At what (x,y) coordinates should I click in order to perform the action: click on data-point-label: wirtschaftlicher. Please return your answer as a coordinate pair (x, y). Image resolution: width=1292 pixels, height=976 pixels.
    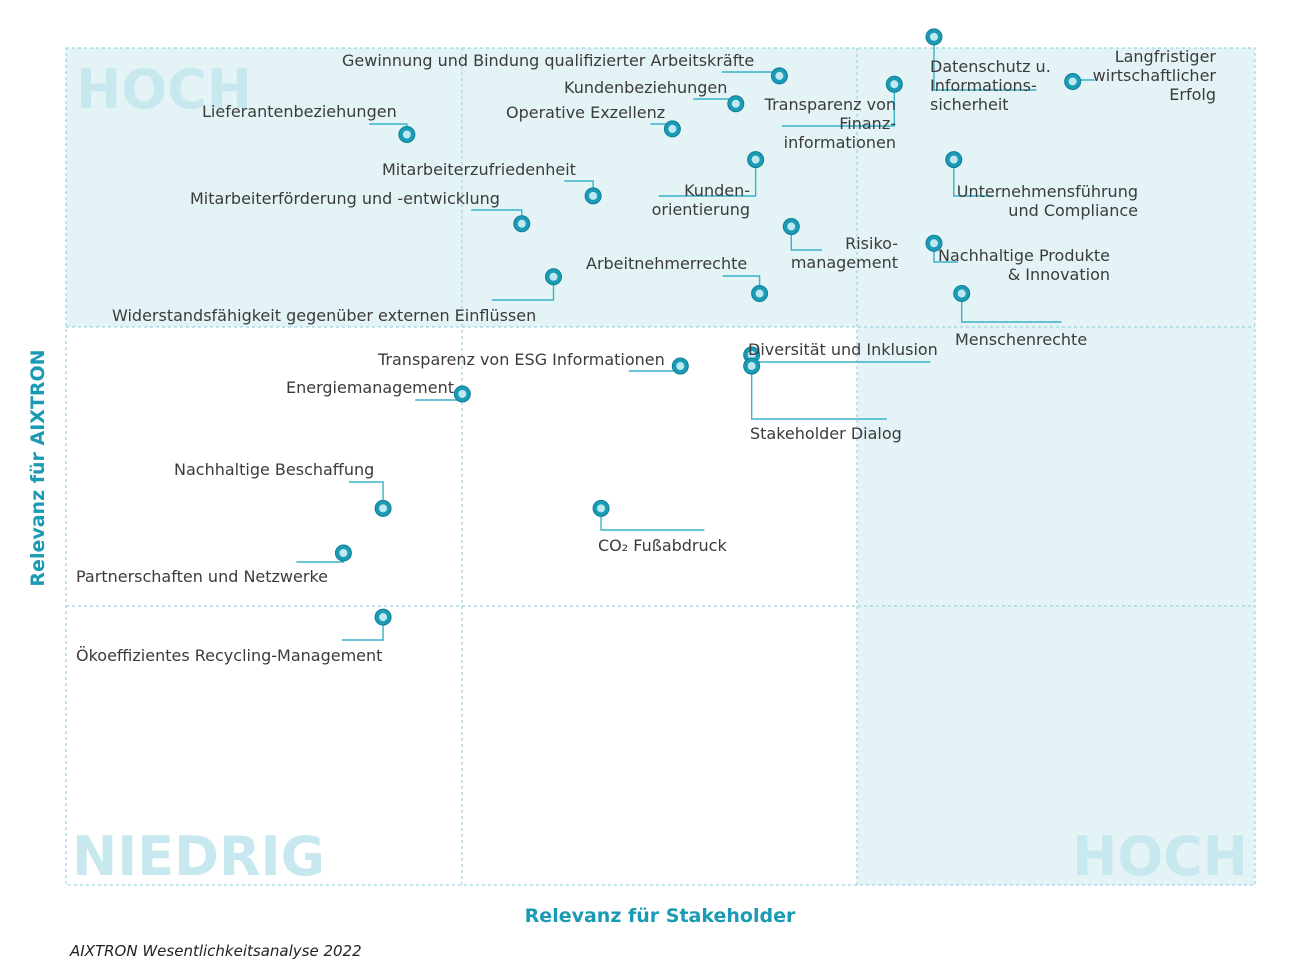
    Looking at the image, I should click on (1155, 75).